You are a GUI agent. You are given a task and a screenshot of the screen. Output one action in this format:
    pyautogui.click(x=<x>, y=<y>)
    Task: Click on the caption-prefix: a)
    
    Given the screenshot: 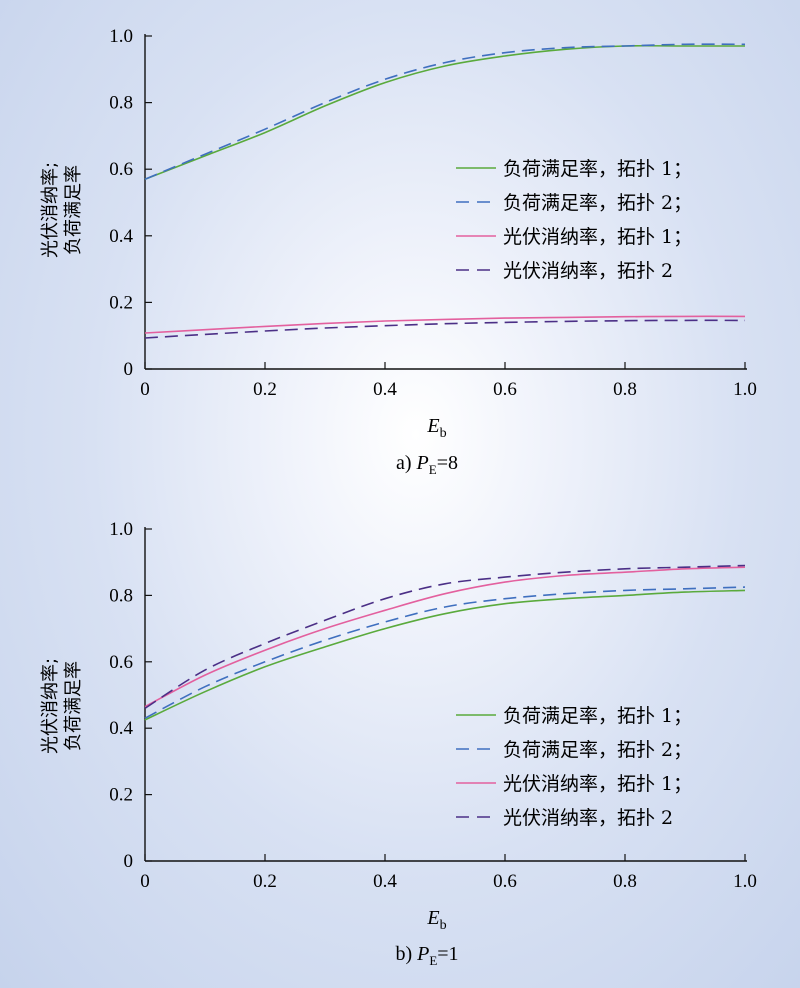 What is the action you would take?
    pyautogui.click(x=406, y=463)
    